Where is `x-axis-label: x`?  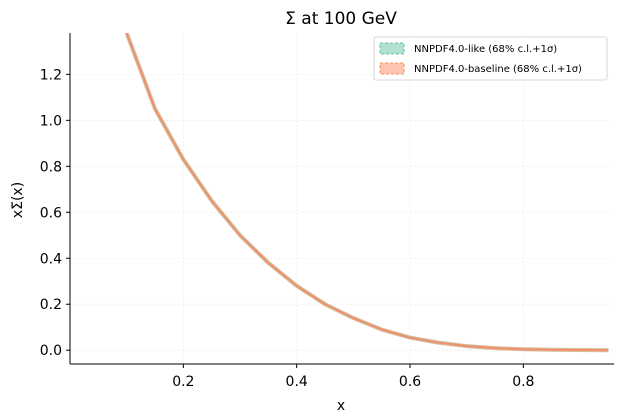
x-axis-label: x is located at coordinates (341, 406).